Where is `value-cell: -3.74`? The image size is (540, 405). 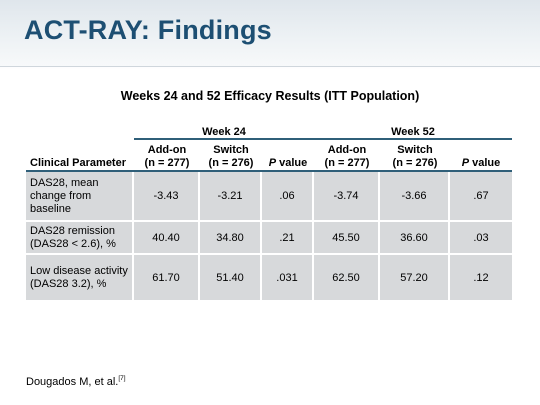 value-cell: -3.74 is located at coordinates (347, 197).